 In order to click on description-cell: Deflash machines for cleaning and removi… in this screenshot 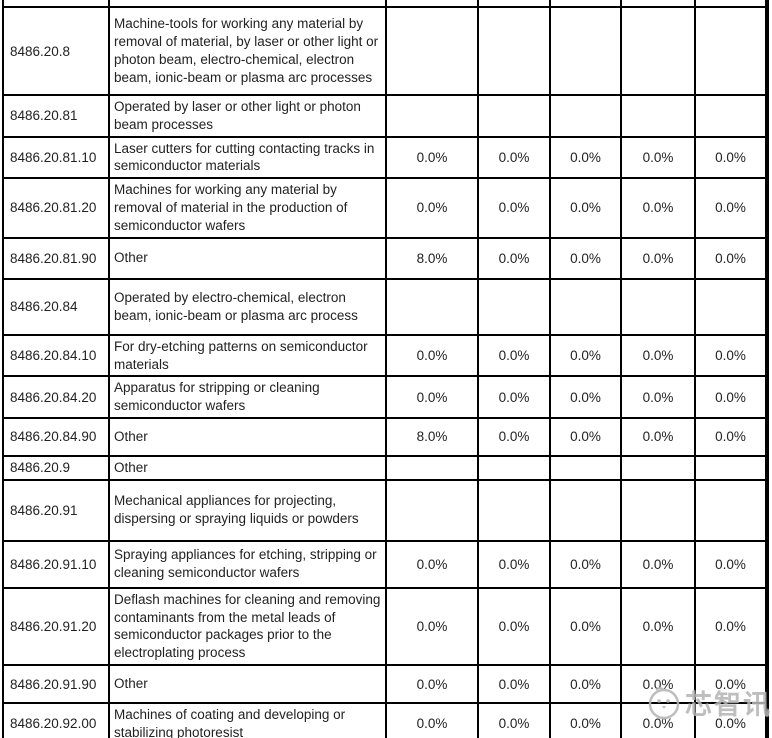, I will do `click(247, 626)`.